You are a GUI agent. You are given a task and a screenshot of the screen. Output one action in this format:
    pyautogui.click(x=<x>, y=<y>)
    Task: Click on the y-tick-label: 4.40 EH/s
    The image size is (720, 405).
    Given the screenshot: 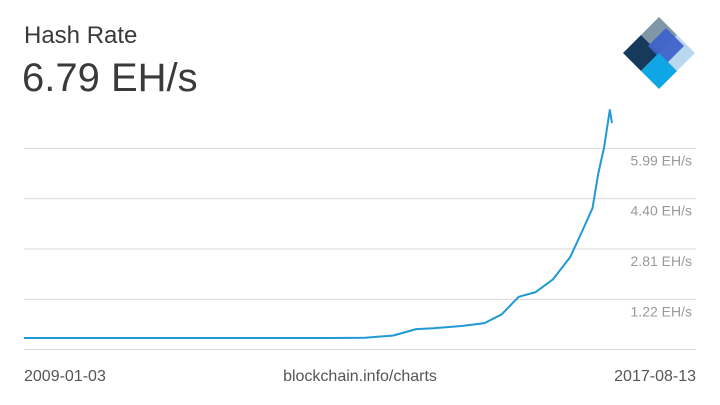 What is the action you would take?
    pyautogui.click(x=661, y=211)
    